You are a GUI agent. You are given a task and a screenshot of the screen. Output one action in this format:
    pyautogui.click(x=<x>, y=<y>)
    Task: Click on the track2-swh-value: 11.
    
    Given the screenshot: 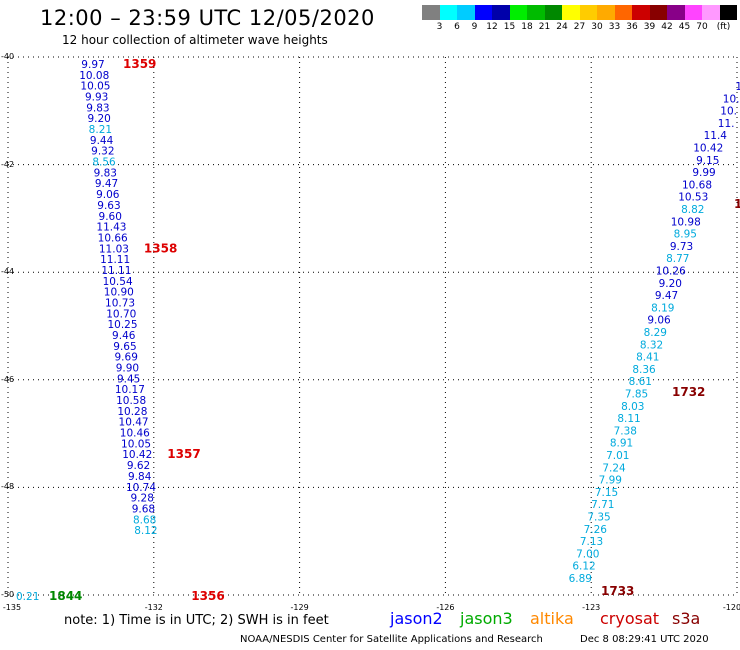 What is the action you would take?
    pyautogui.click(x=726, y=124)
    